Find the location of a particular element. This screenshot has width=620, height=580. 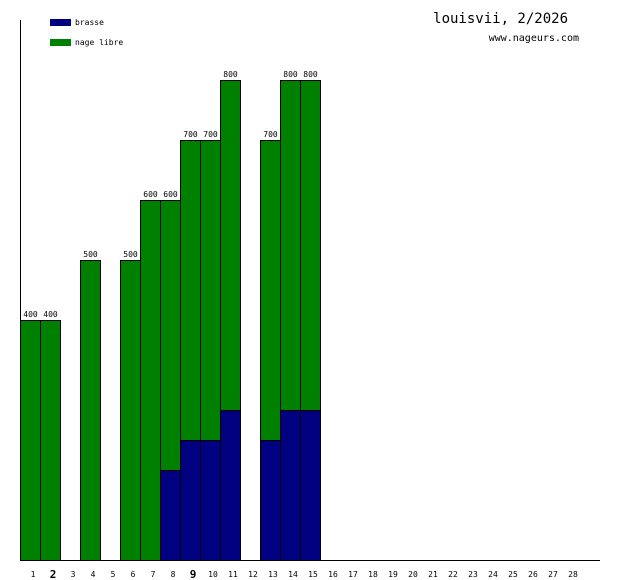

legend-swatch-nage-libre is located at coordinates (60, 42).